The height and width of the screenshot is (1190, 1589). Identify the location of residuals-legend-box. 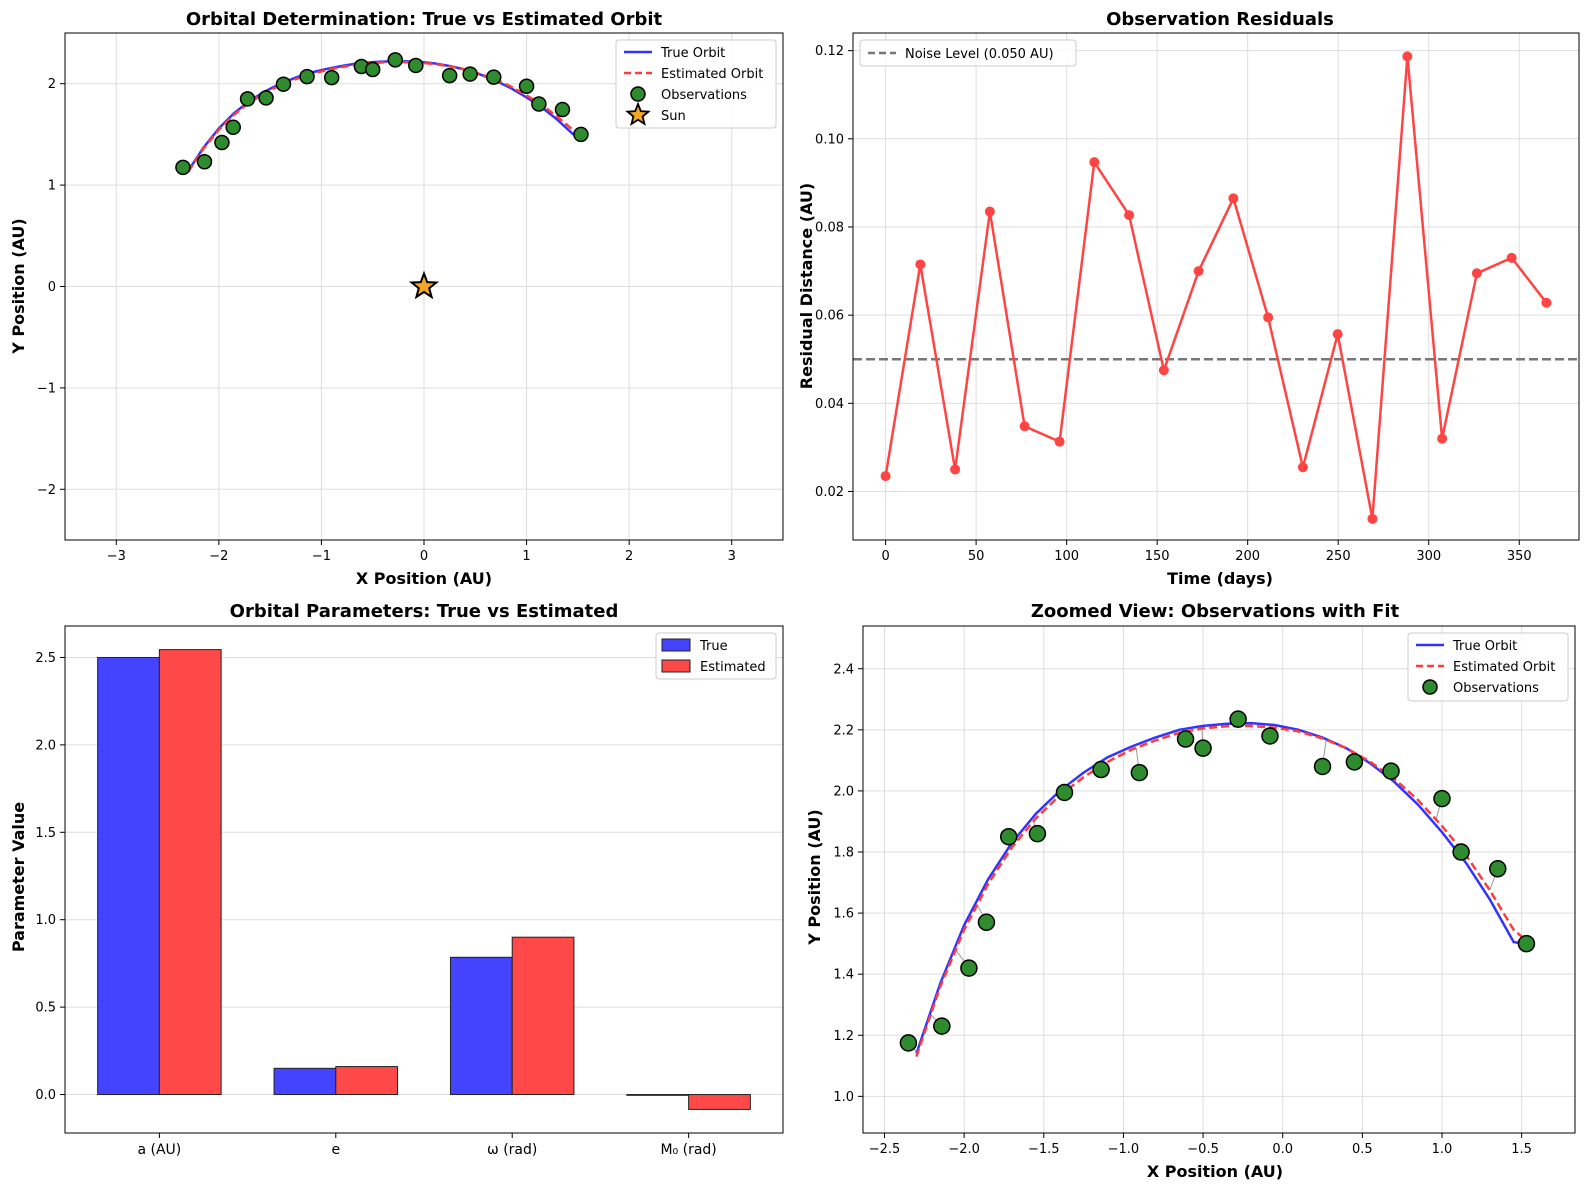
(968, 53).